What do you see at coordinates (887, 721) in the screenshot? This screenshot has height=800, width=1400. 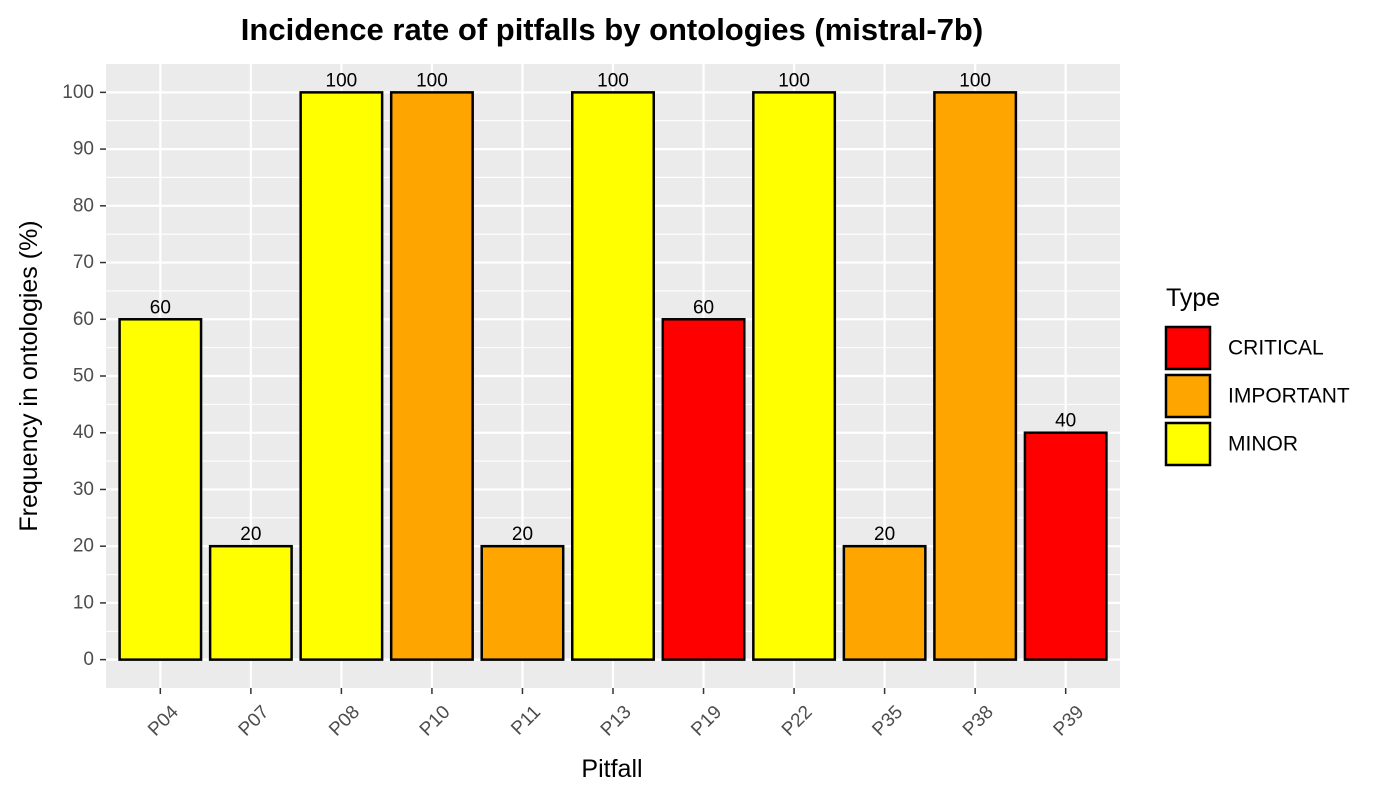 I see `x-tick-label-p35: P35` at bounding box center [887, 721].